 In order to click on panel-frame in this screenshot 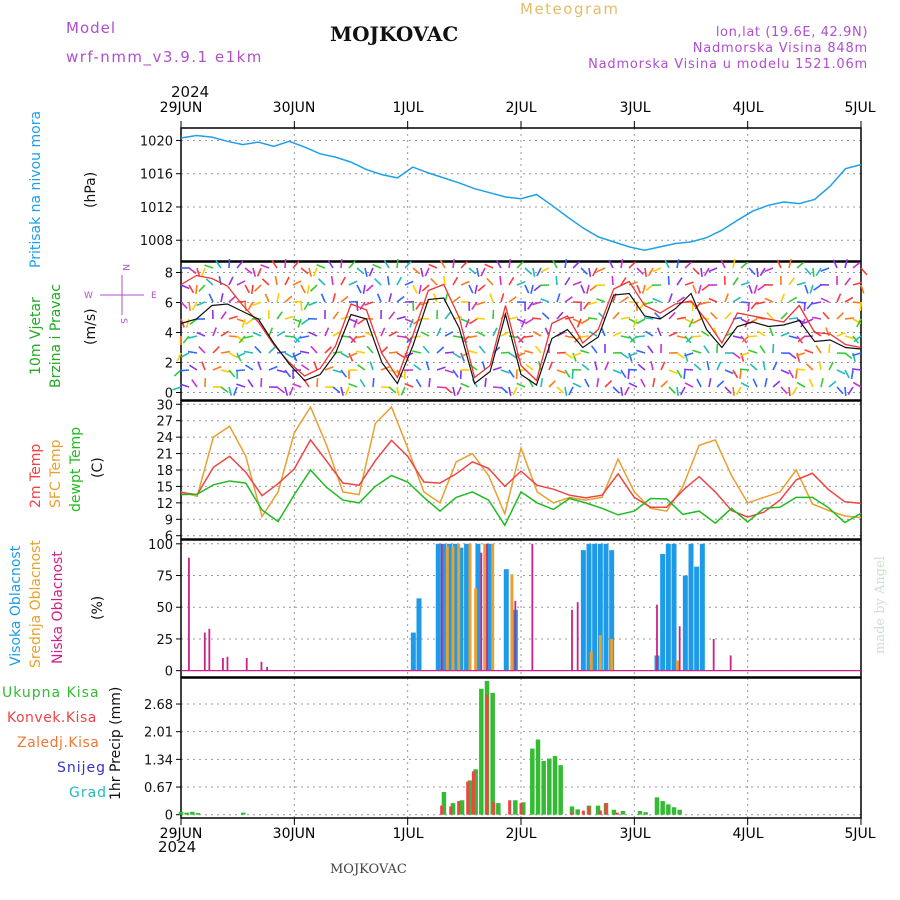, I will do `click(521, 608)`.